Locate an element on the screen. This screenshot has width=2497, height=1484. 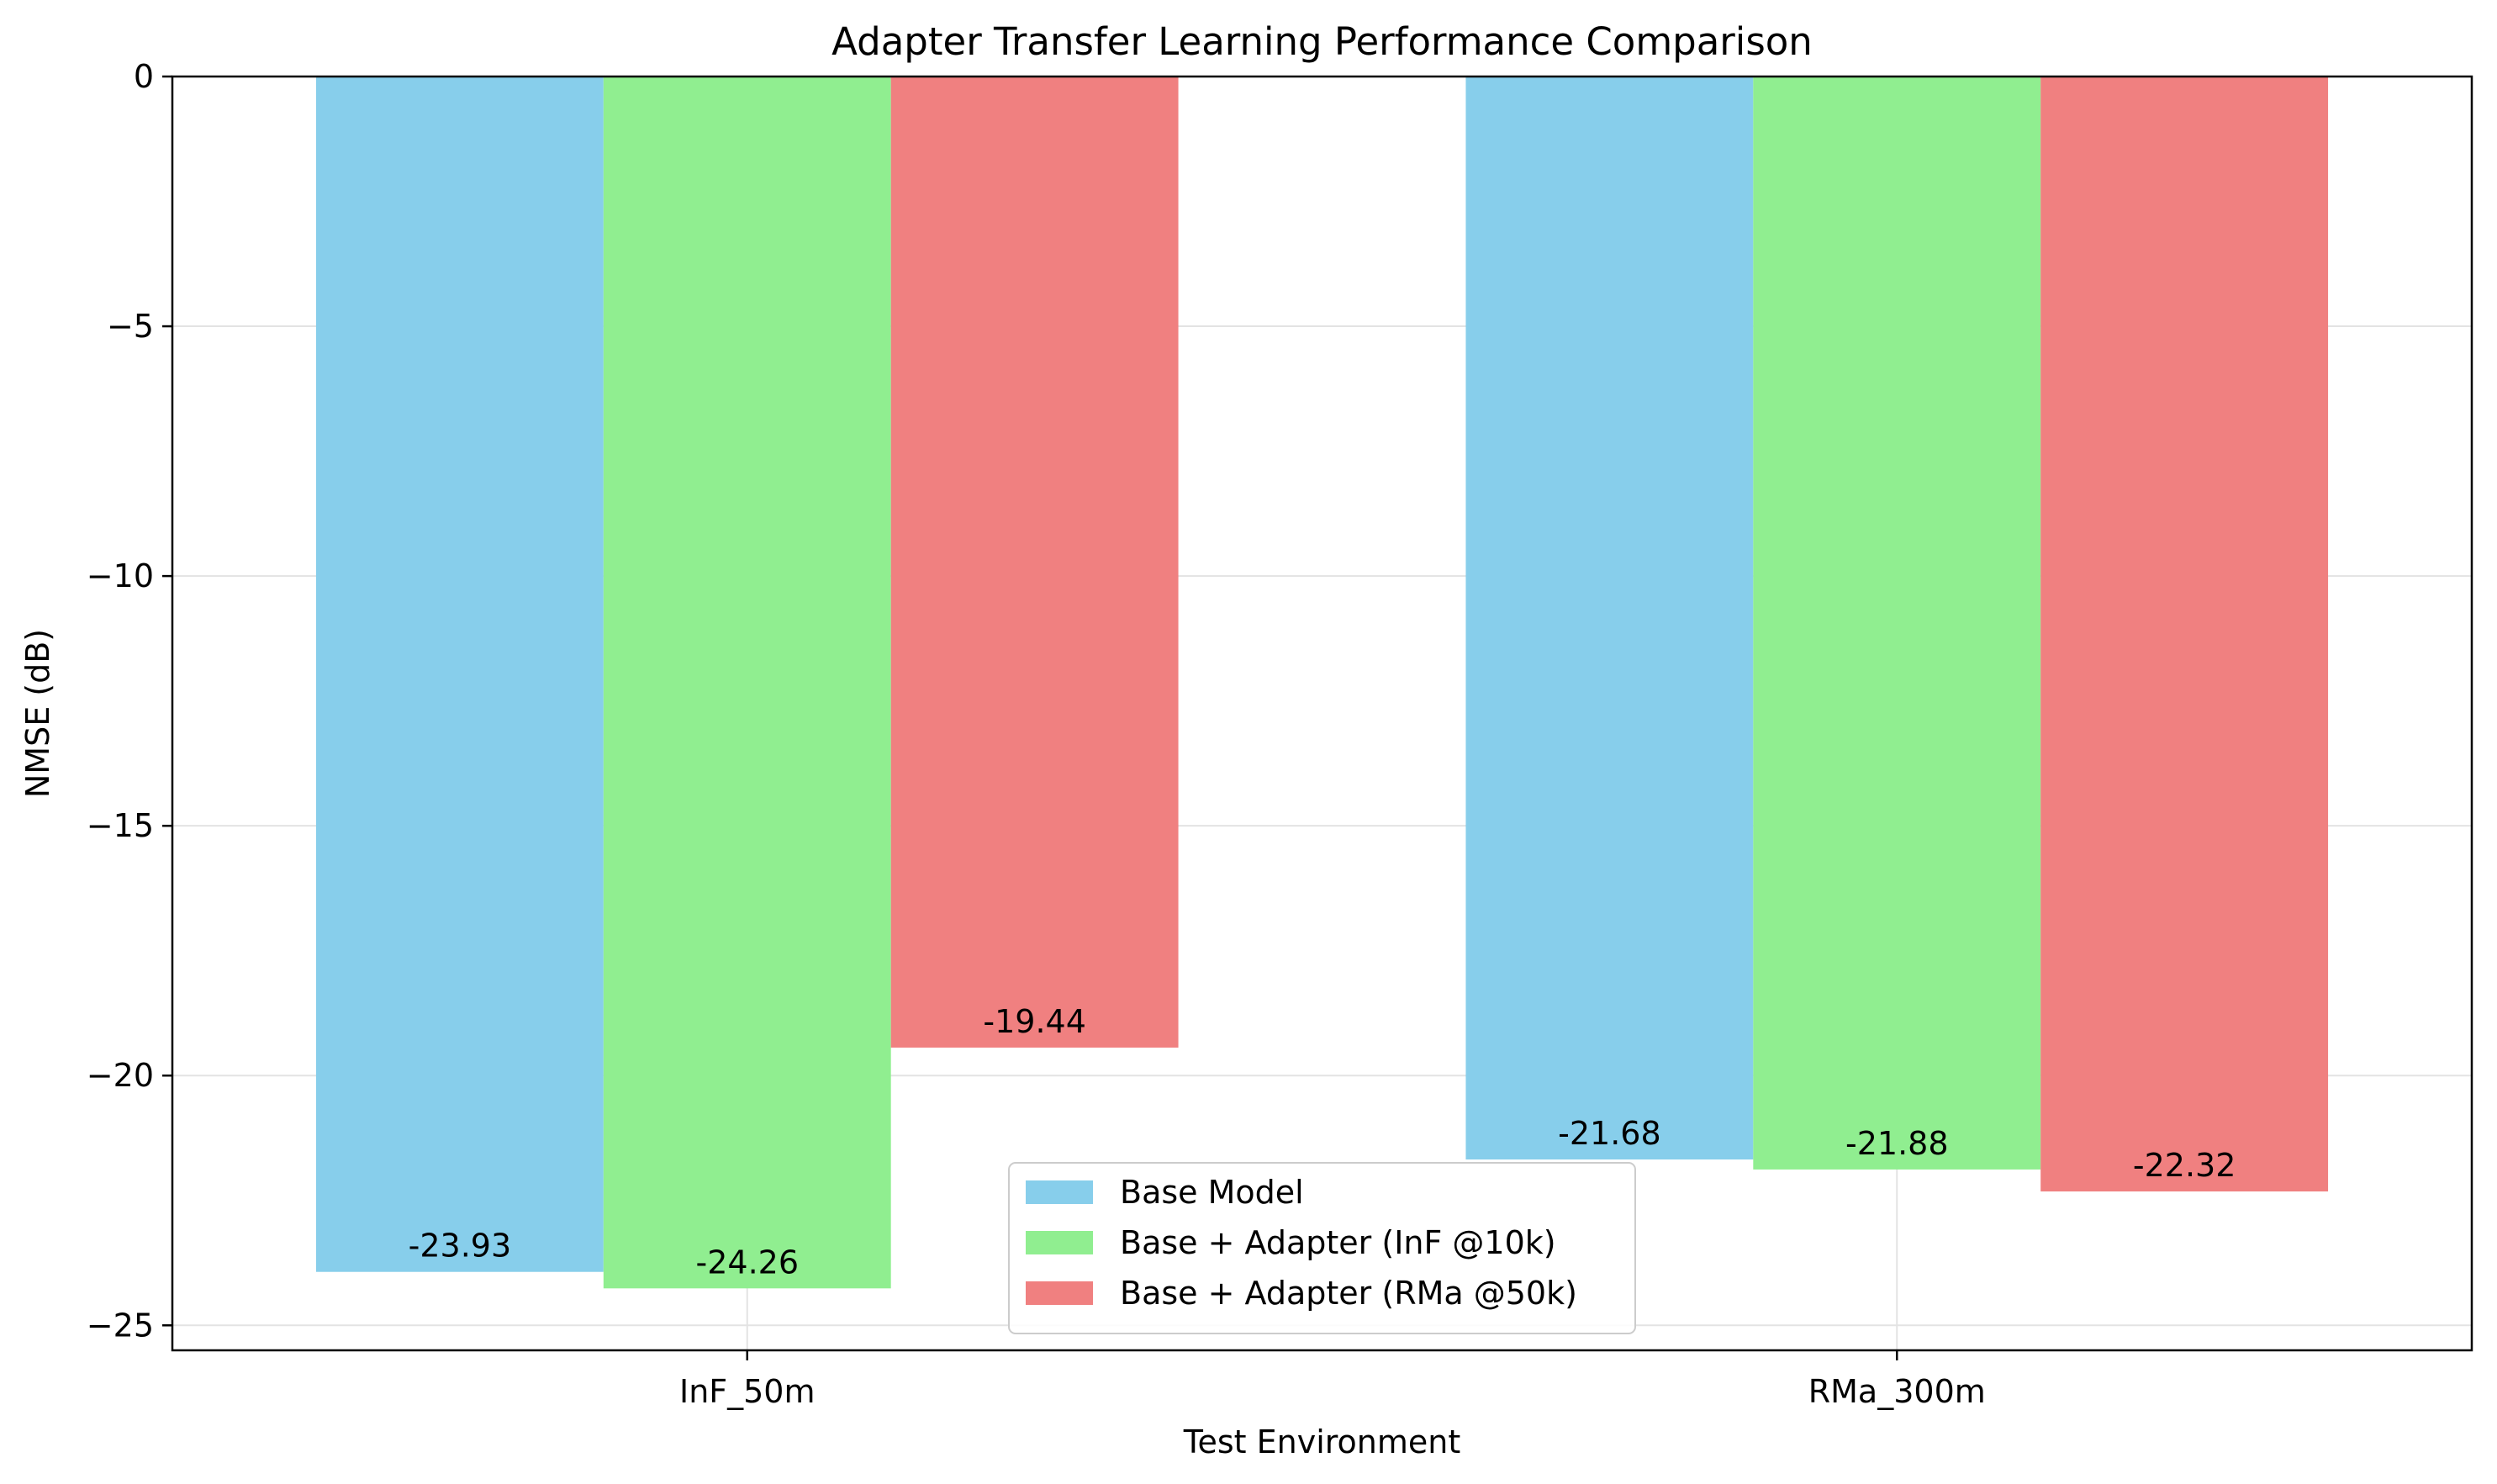
data-labels: -23.93 -21.68 -24.26 -21.88 -19.44 -22.32 is located at coordinates (1322, 1142).